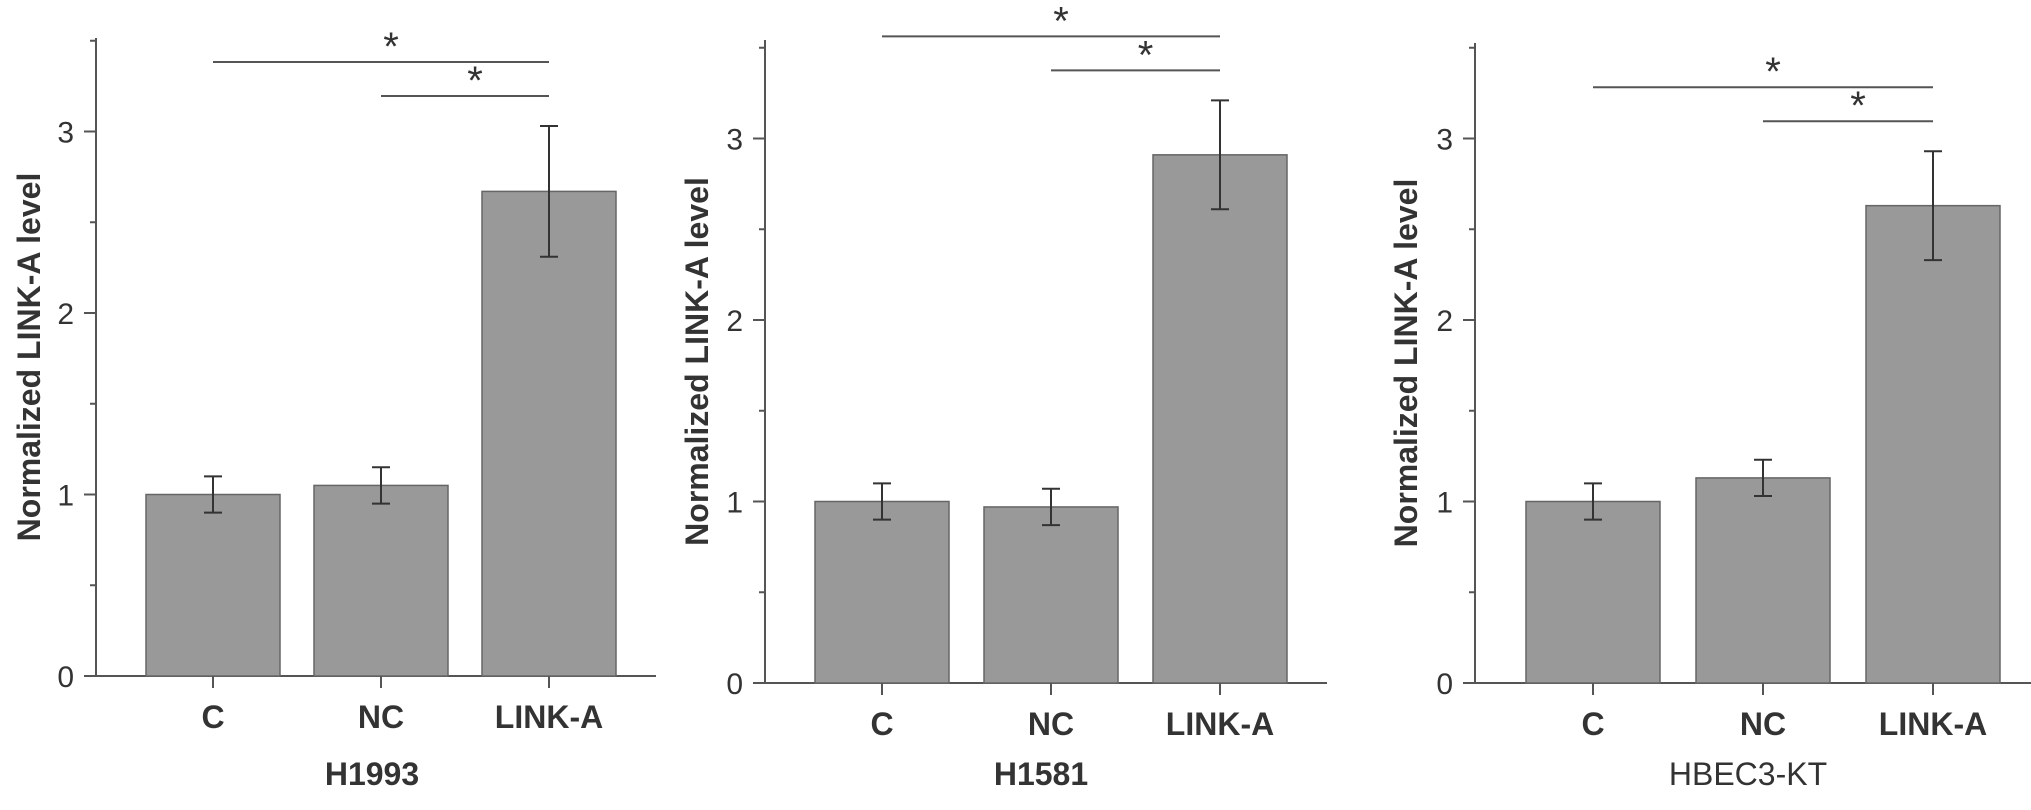  I want to click on panel-title: H1581, so click(1041, 774).